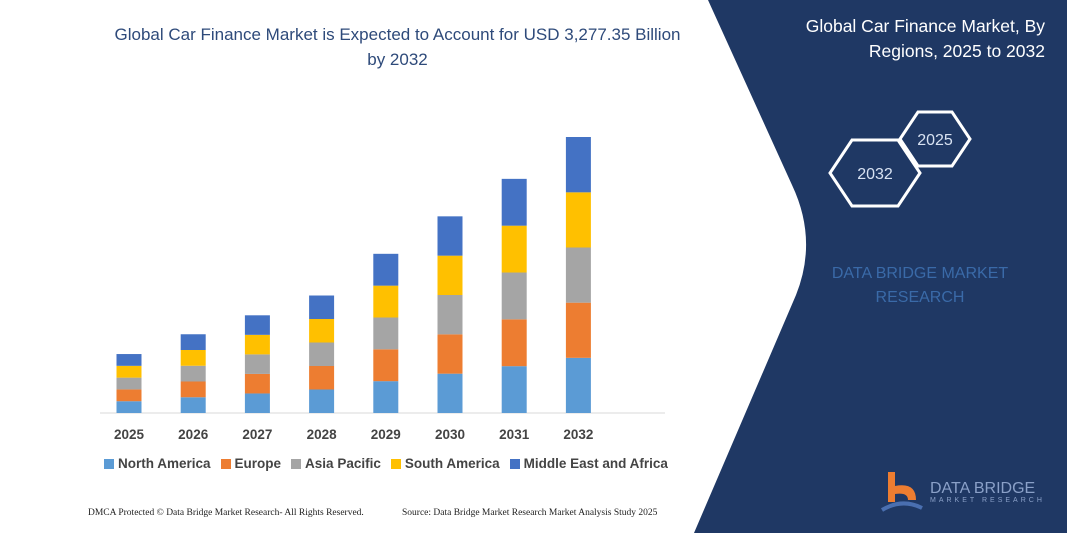 The height and width of the screenshot is (533, 1067). I want to click on bar-2025-asia-pacific, so click(129, 383).